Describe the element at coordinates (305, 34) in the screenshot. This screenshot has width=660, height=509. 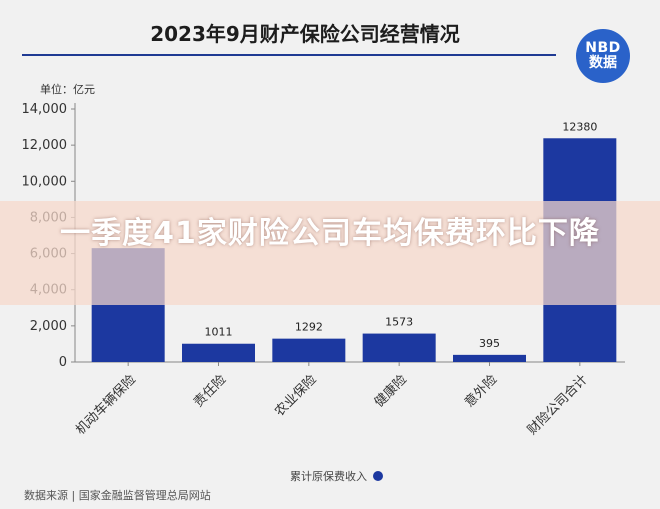
I see `chart-title: 2023年9月财产保险公司经营情况` at that location.